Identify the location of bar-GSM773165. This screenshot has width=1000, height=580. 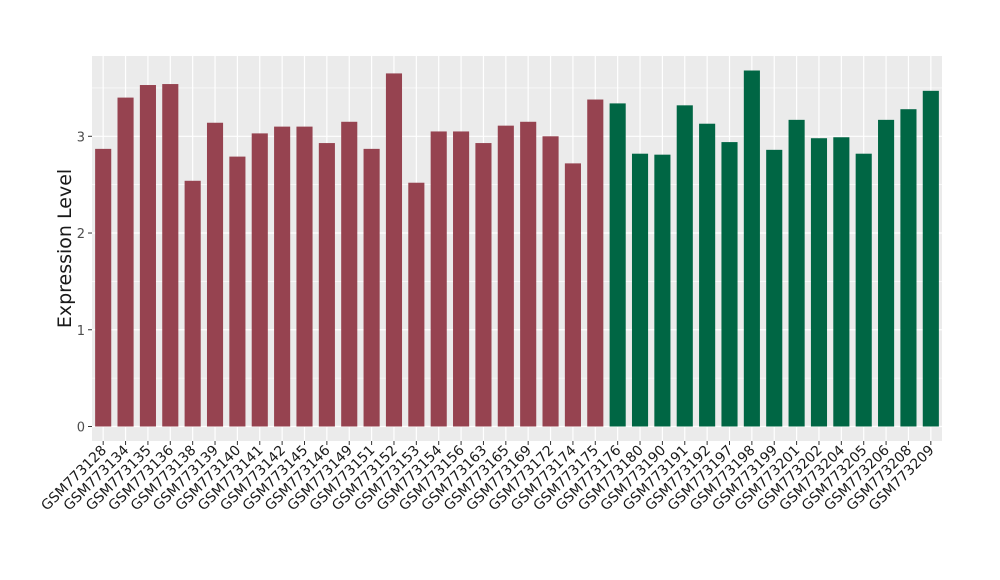
(505, 276).